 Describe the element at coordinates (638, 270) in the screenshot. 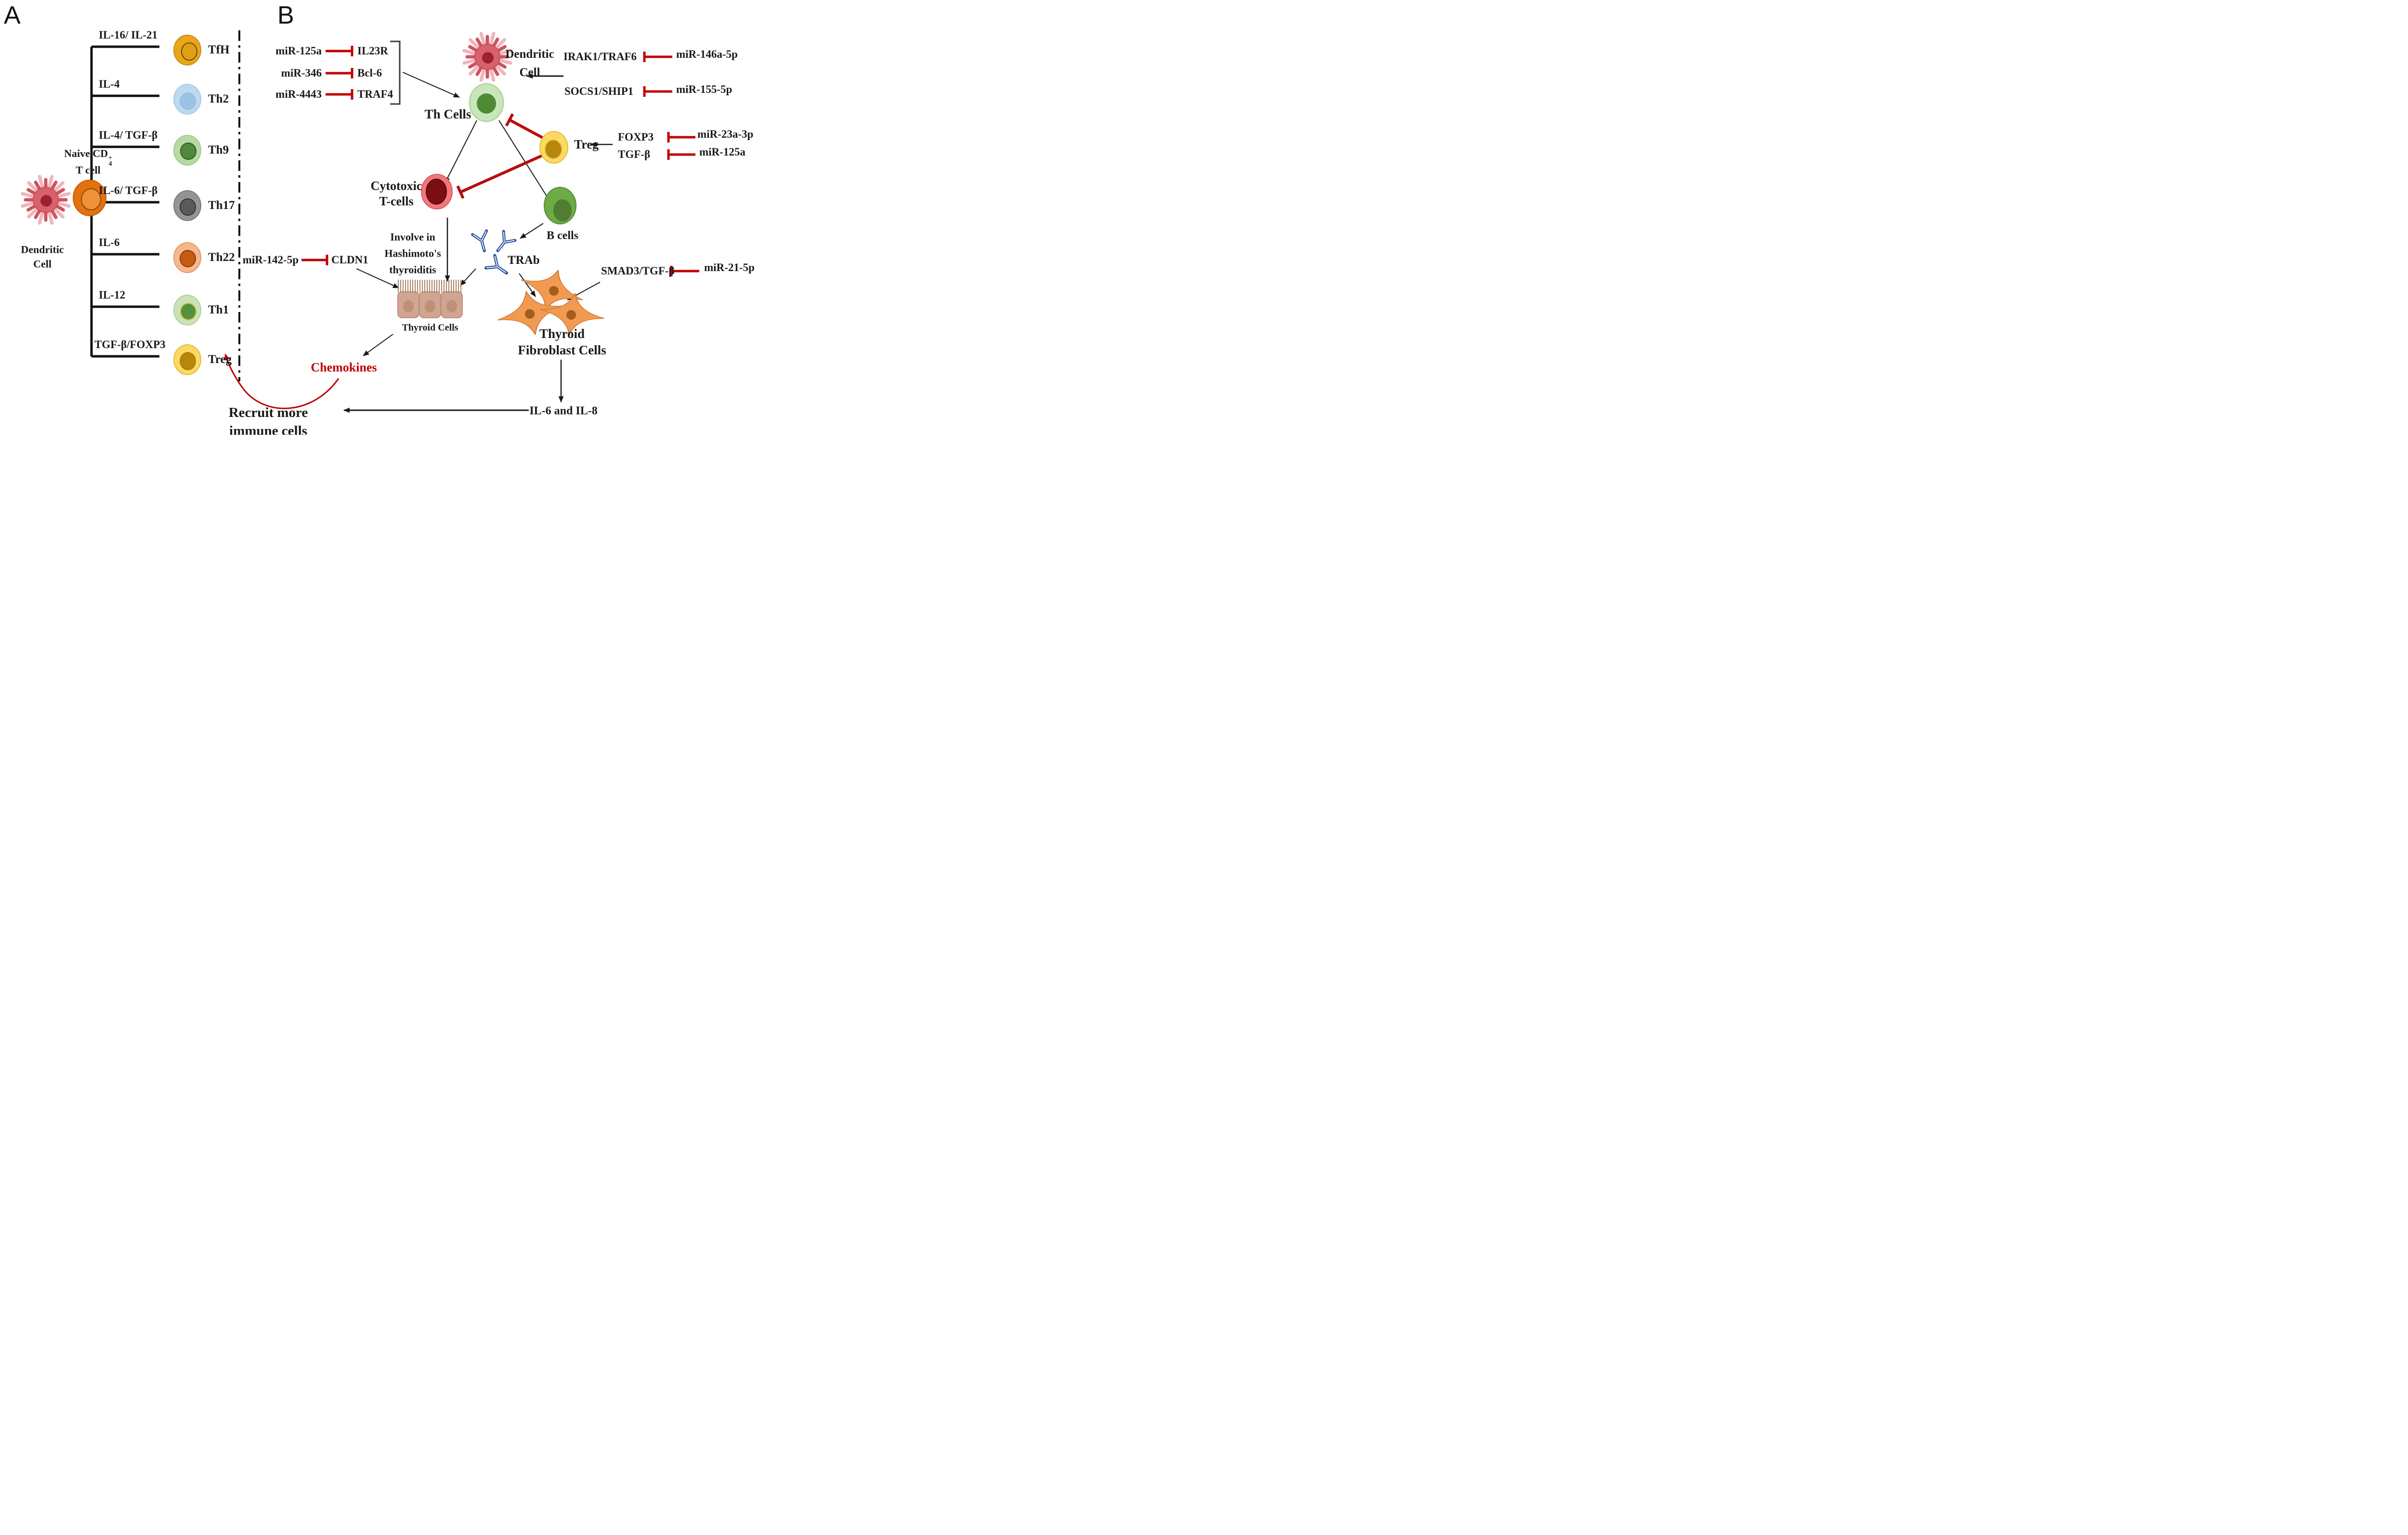

I see `smad3-tgfb-label: SMAD3/TGF-β` at that location.